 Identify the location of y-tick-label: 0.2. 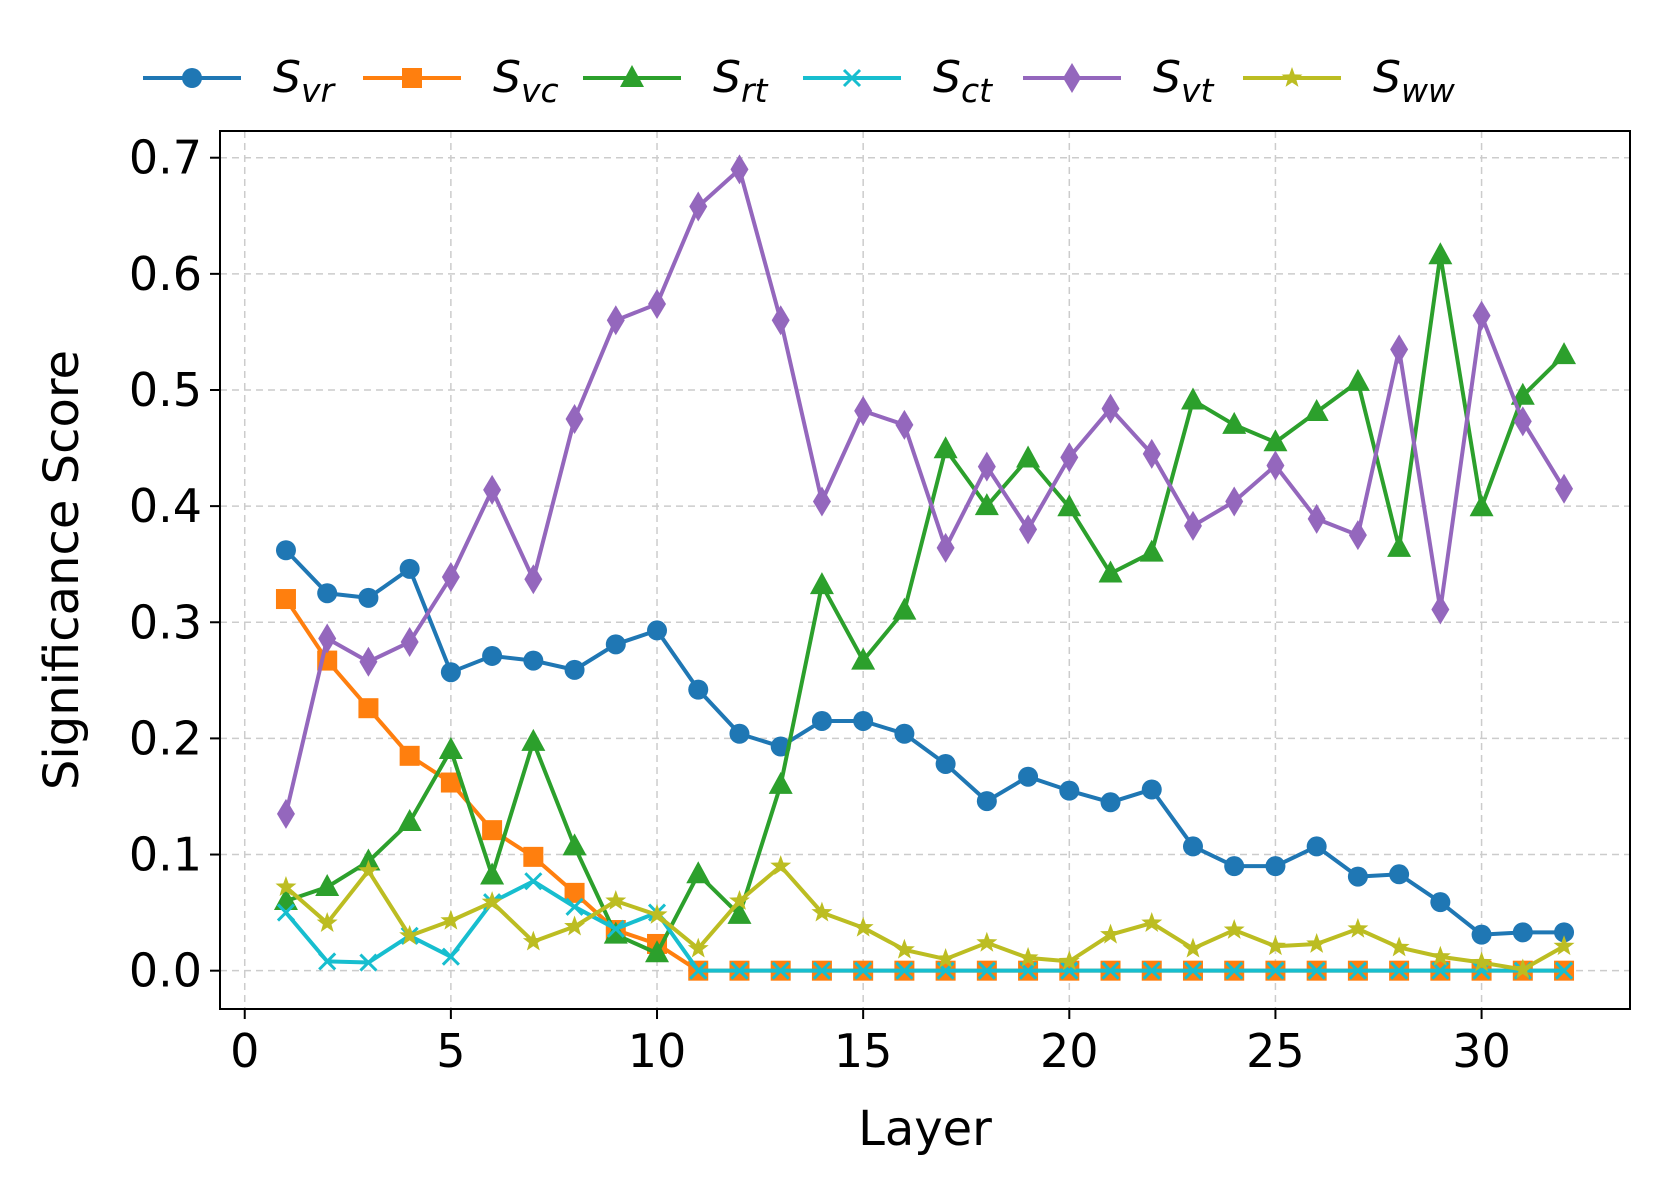
(165, 738).